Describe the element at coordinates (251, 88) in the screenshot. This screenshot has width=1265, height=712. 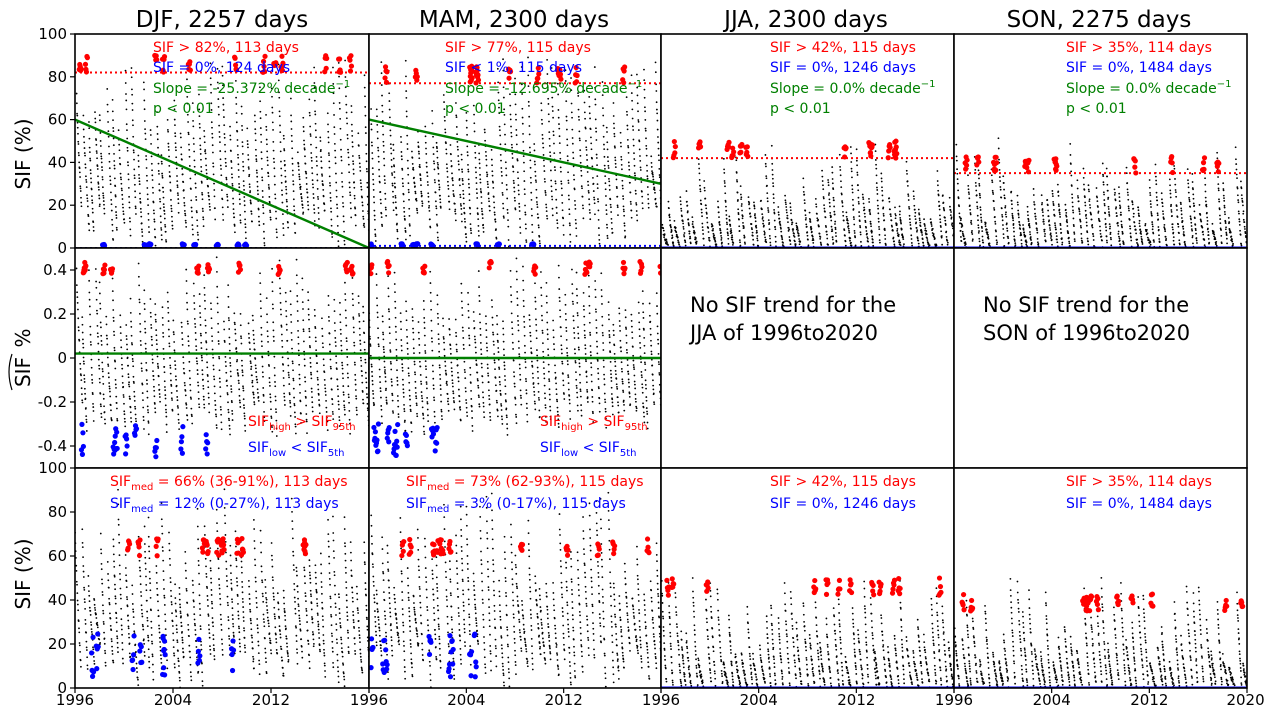
I see `slope-text: Slope = -25.372% decade−1` at that location.